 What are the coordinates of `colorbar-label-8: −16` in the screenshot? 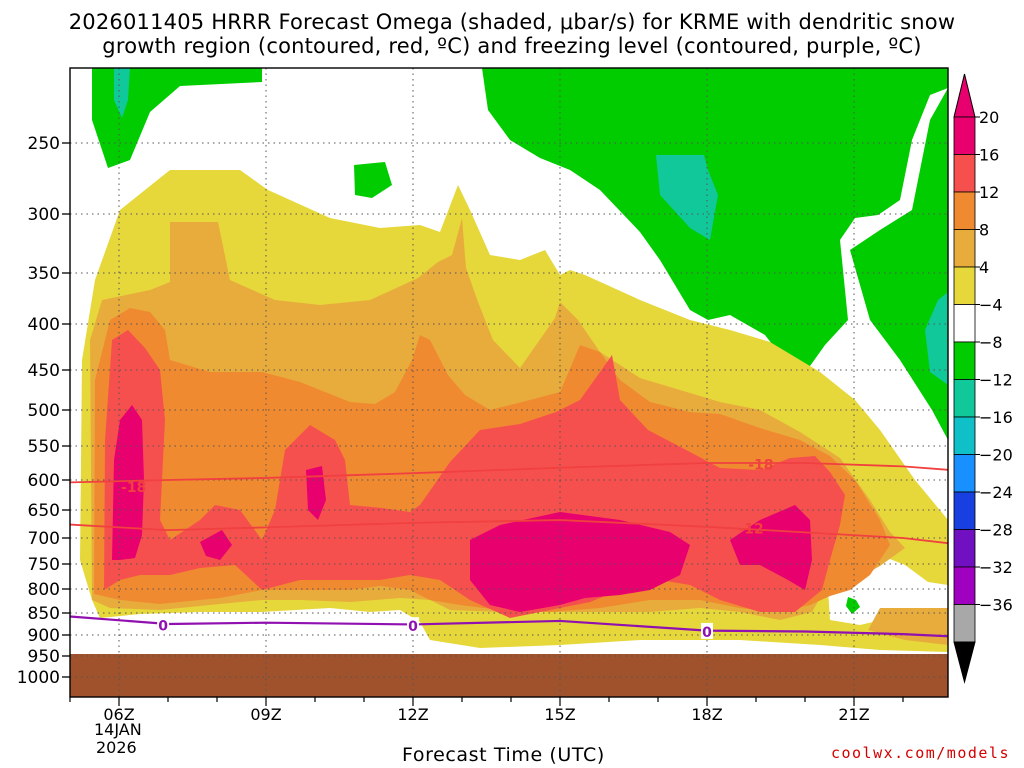 It's located at (996, 417).